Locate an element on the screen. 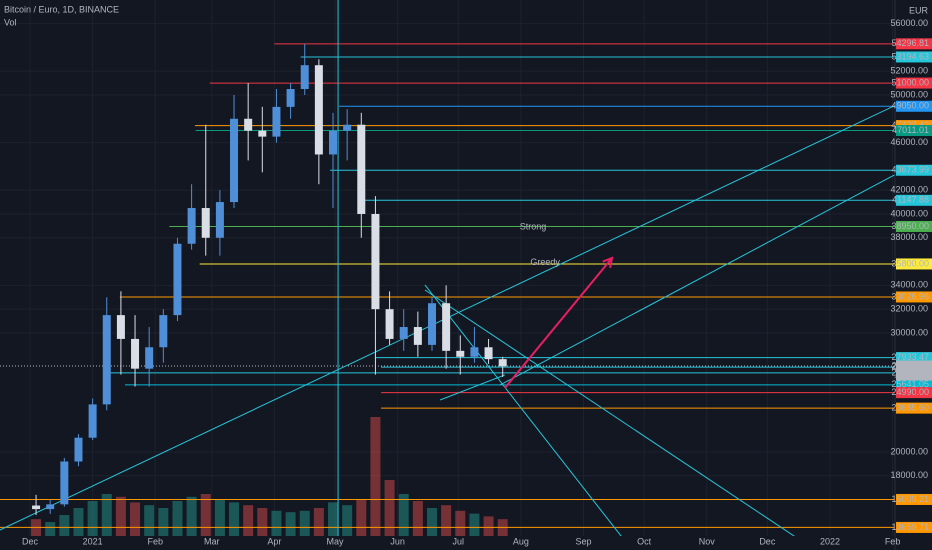 This screenshot has width=932, height=550. currency: EUR is located at coordinates (919, 10).